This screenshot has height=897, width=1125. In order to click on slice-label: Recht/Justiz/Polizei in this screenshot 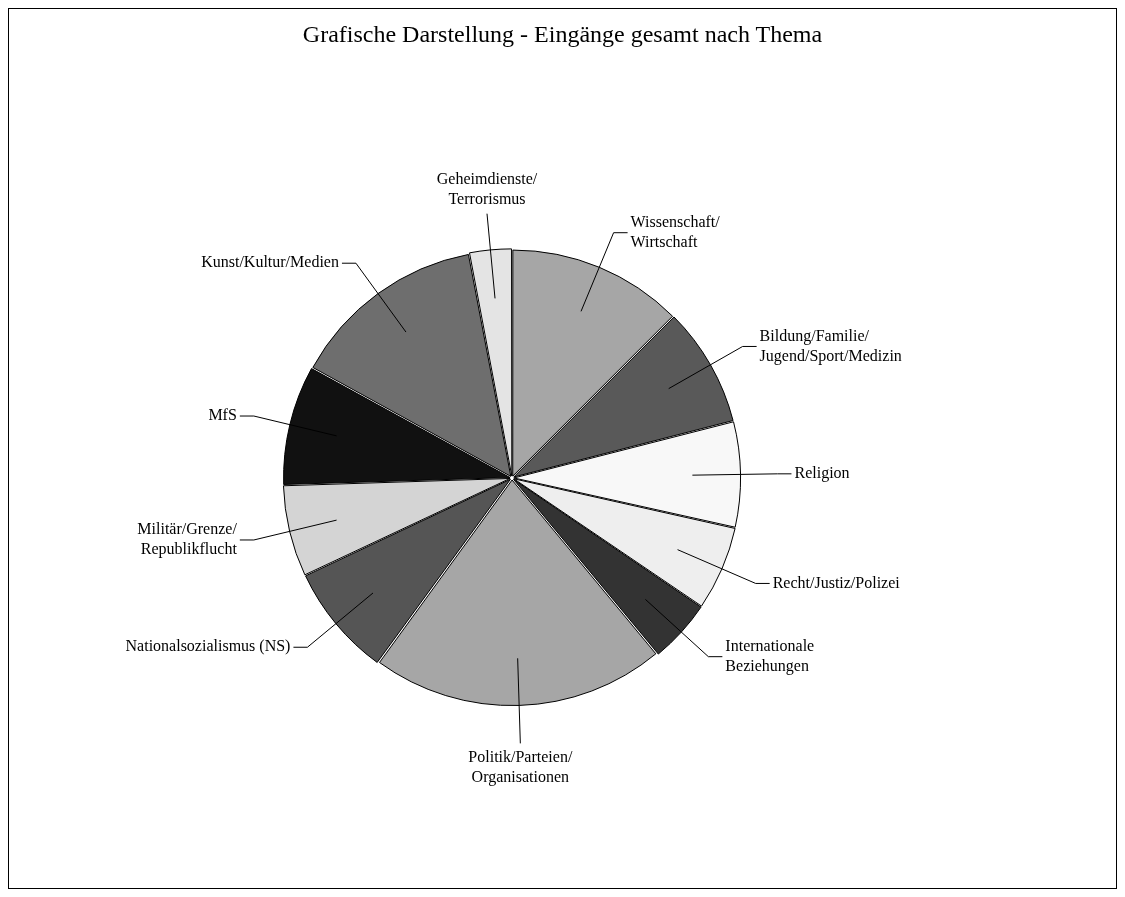, I will do `click(836, 582)`.